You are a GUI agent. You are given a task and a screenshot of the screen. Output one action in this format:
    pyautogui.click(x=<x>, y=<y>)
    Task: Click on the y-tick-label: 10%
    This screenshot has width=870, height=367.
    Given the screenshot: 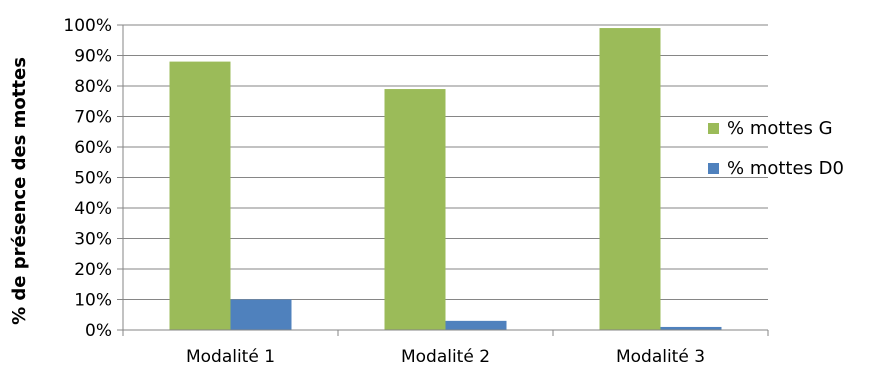 What is the action you would take?
    pyautogui.click(x=93, y=301)
    